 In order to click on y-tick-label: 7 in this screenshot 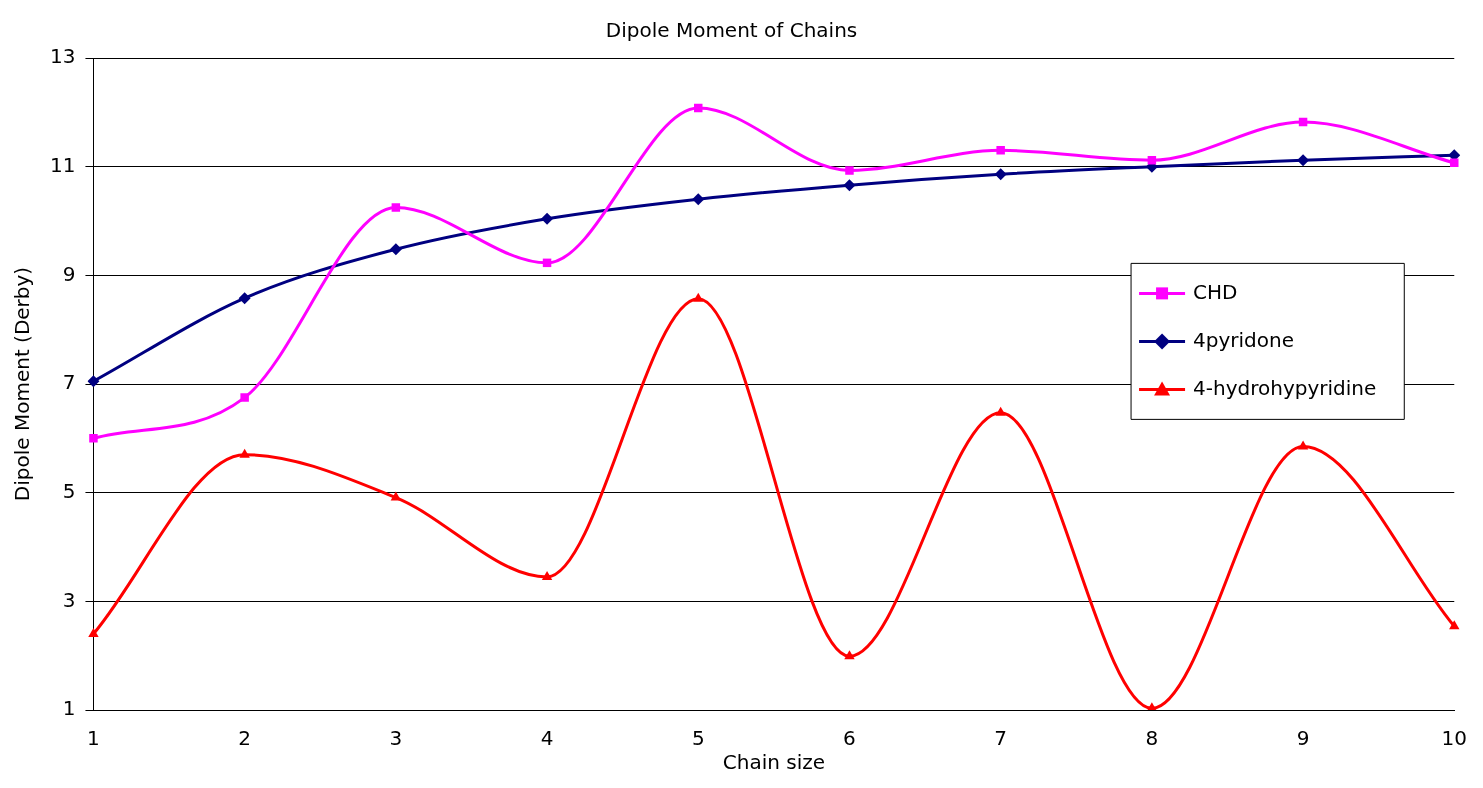, I will do `click(69, 382)`.